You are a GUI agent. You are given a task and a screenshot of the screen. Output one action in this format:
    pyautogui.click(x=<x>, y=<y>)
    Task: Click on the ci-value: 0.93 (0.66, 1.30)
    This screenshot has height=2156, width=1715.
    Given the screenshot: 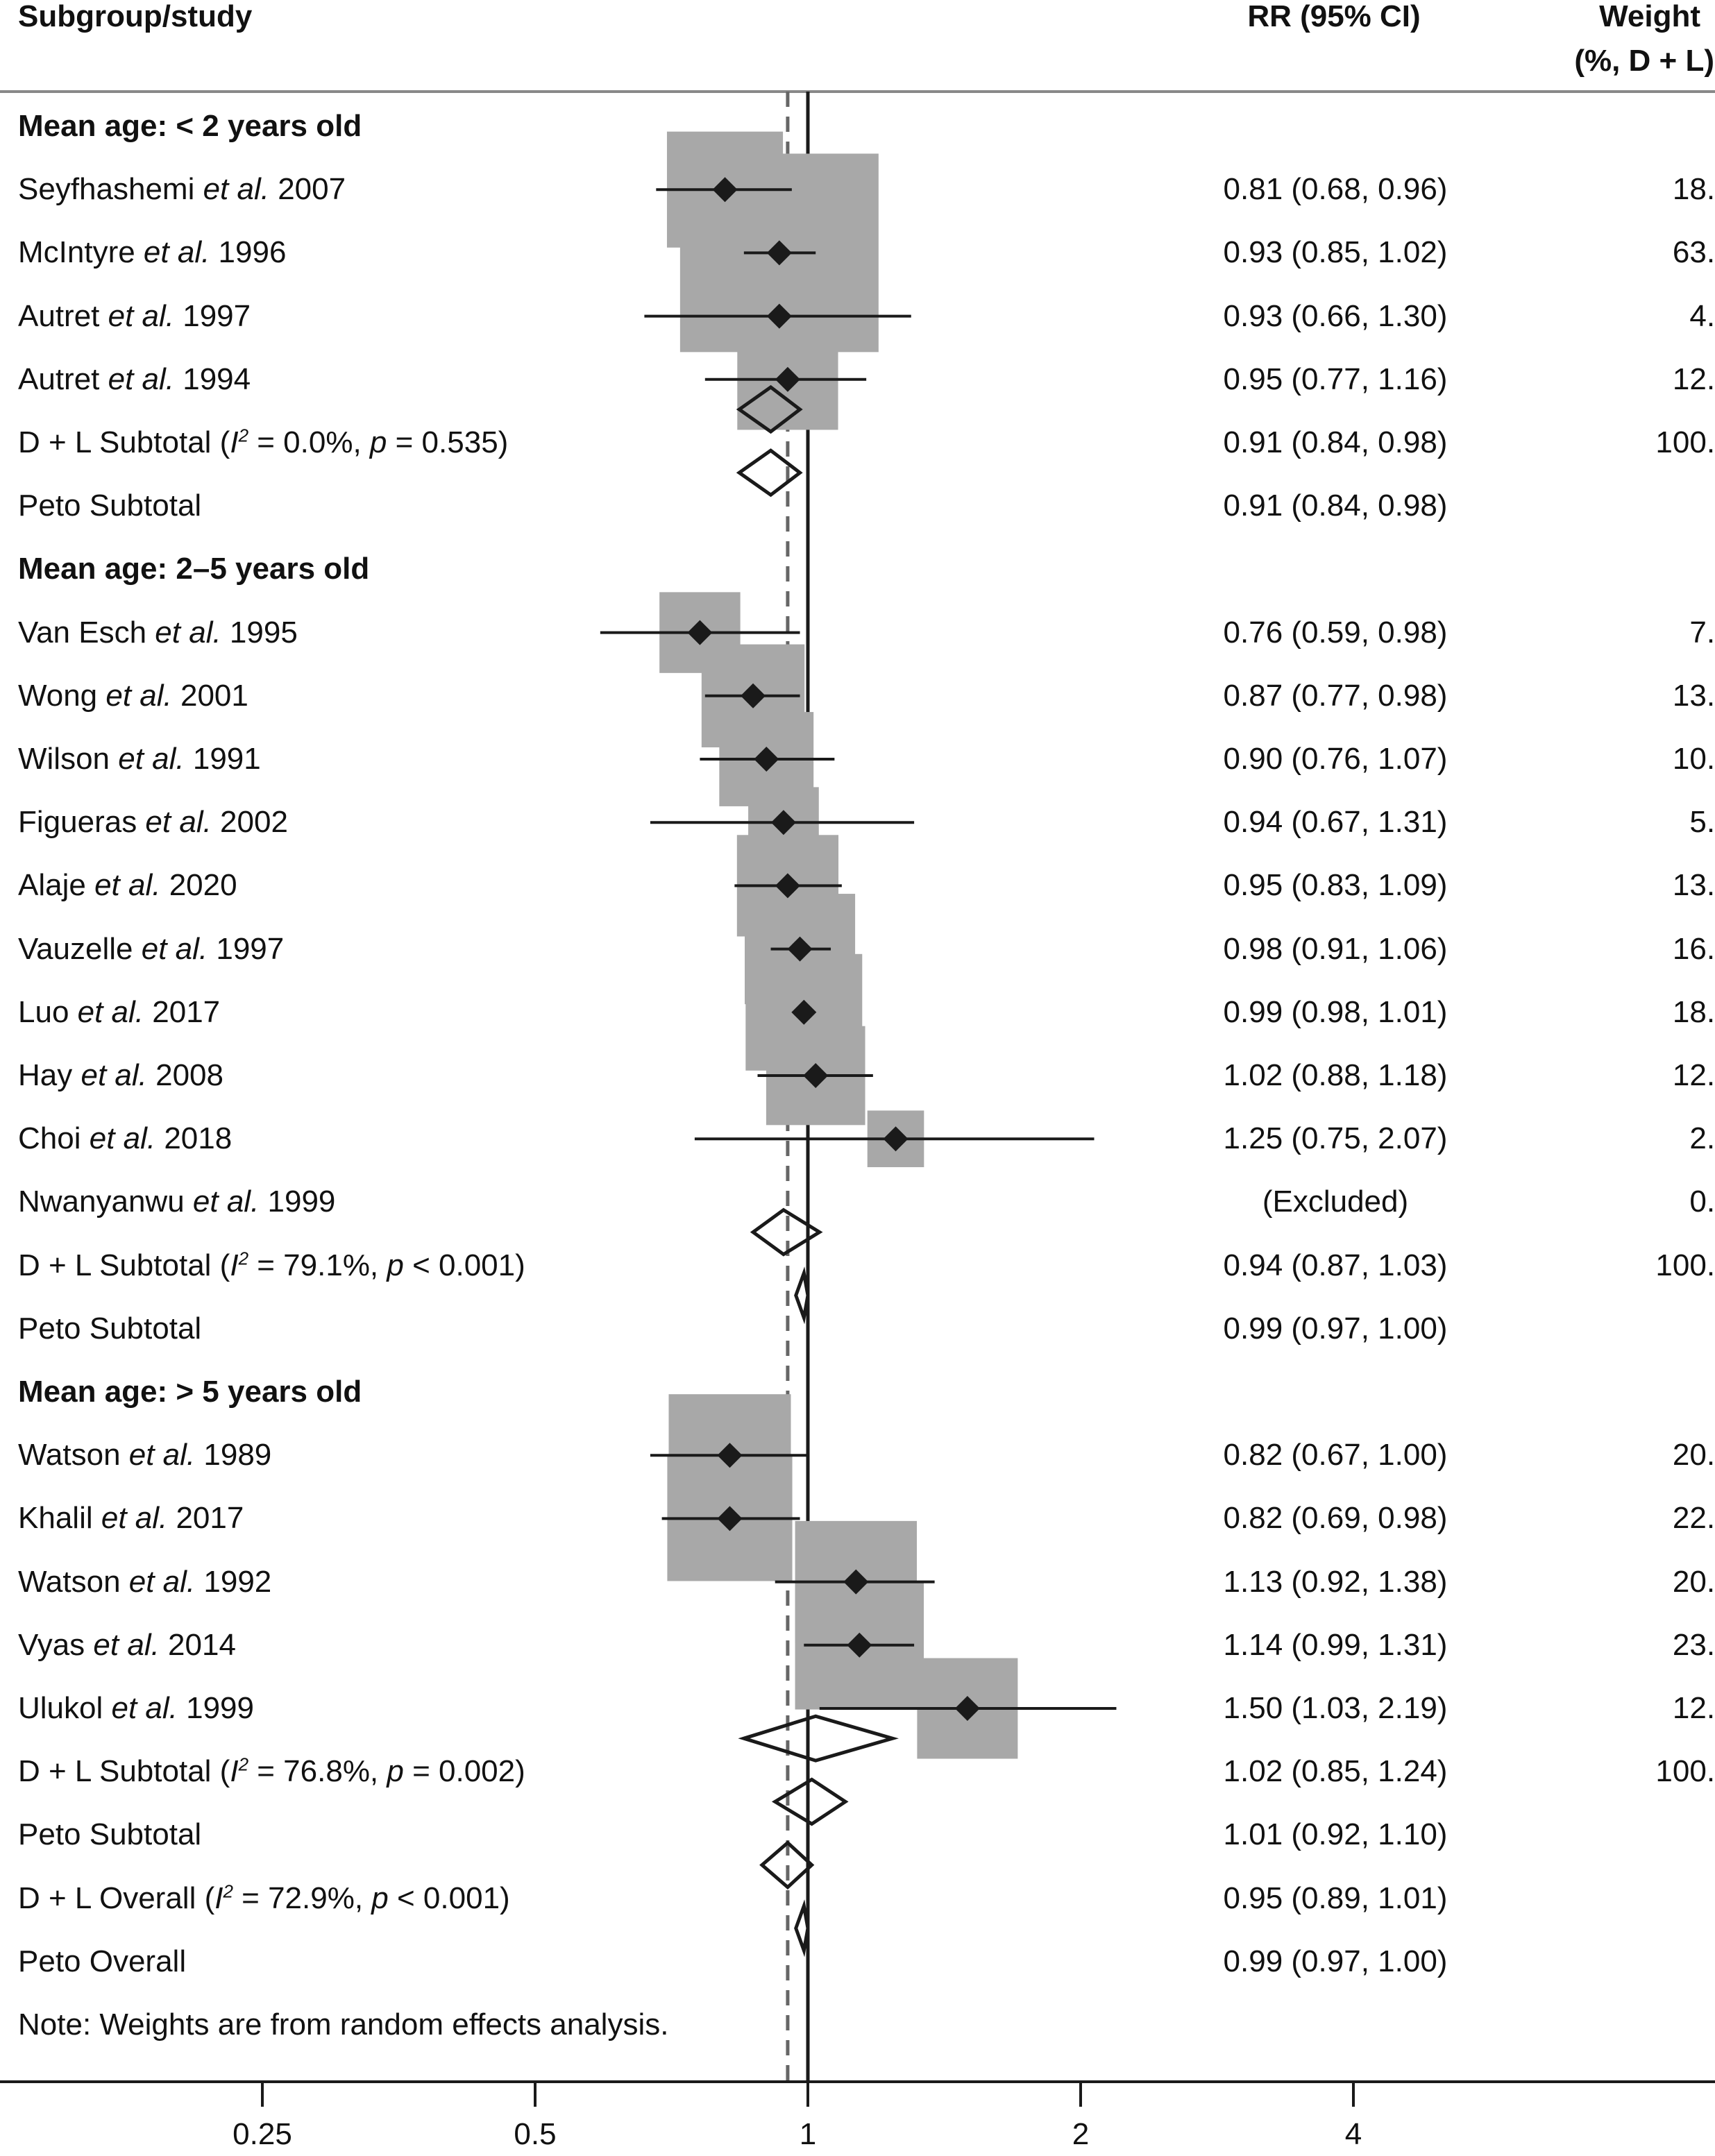 What is the action you would take?
    pyautogui.click(x=1335, y=315)
    